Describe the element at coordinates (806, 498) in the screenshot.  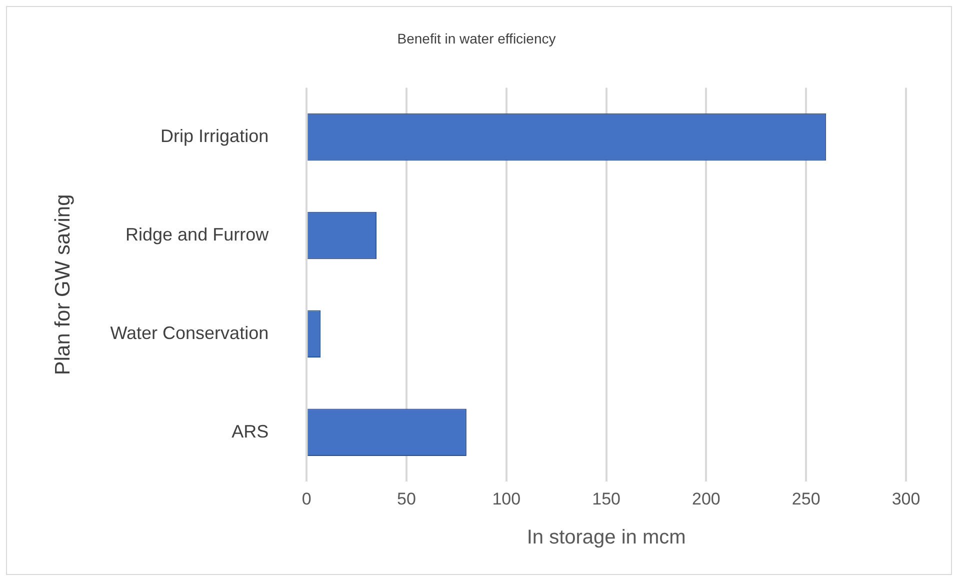
I see `x-tick-label: 250` at that location.